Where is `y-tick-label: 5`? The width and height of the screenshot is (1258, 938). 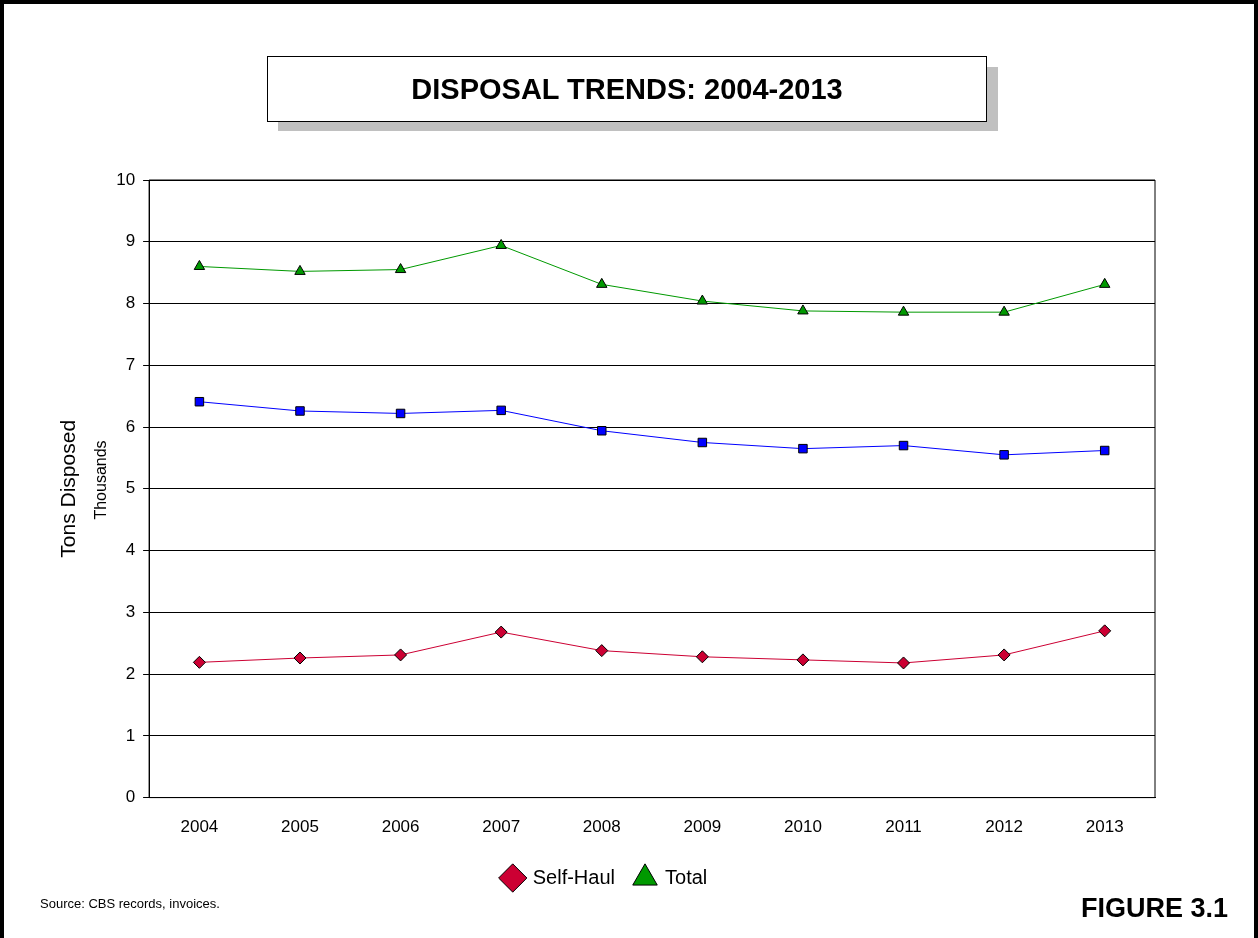 y-tick-label: 5 is located at coordinates (130, 488).